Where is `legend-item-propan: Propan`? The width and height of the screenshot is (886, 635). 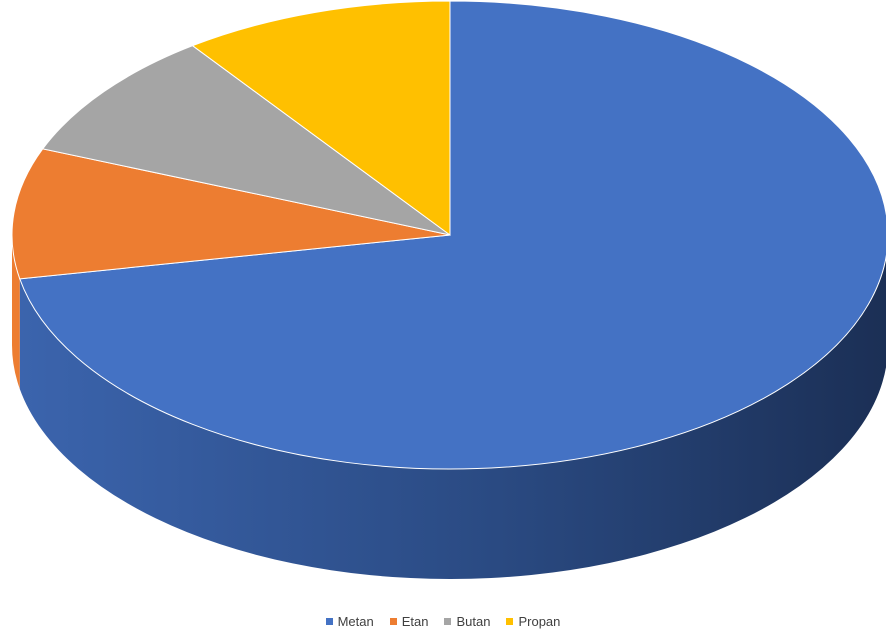
legend-item-propan: Propan is located at coordinates (533, 621).